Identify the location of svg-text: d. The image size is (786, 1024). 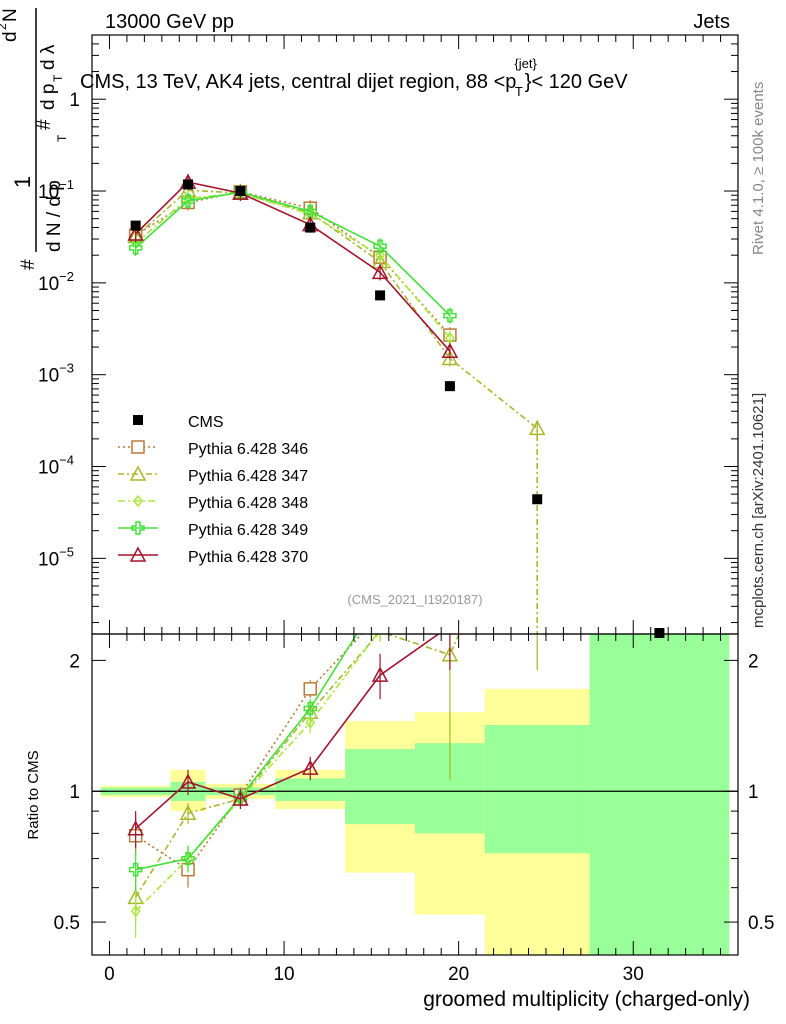
(10, 36).